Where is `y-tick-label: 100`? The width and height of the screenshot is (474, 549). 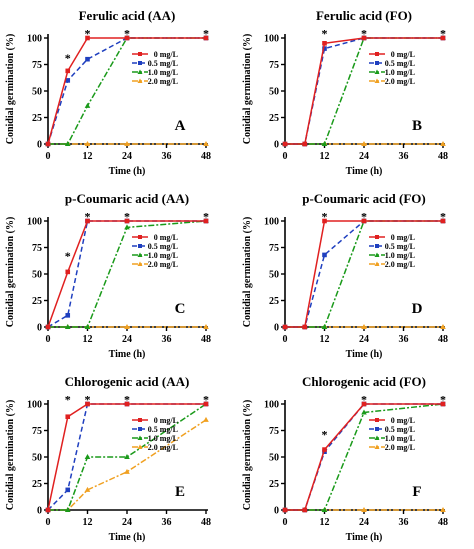
y-tick-label: 100 is located at coordinates (271, 405).